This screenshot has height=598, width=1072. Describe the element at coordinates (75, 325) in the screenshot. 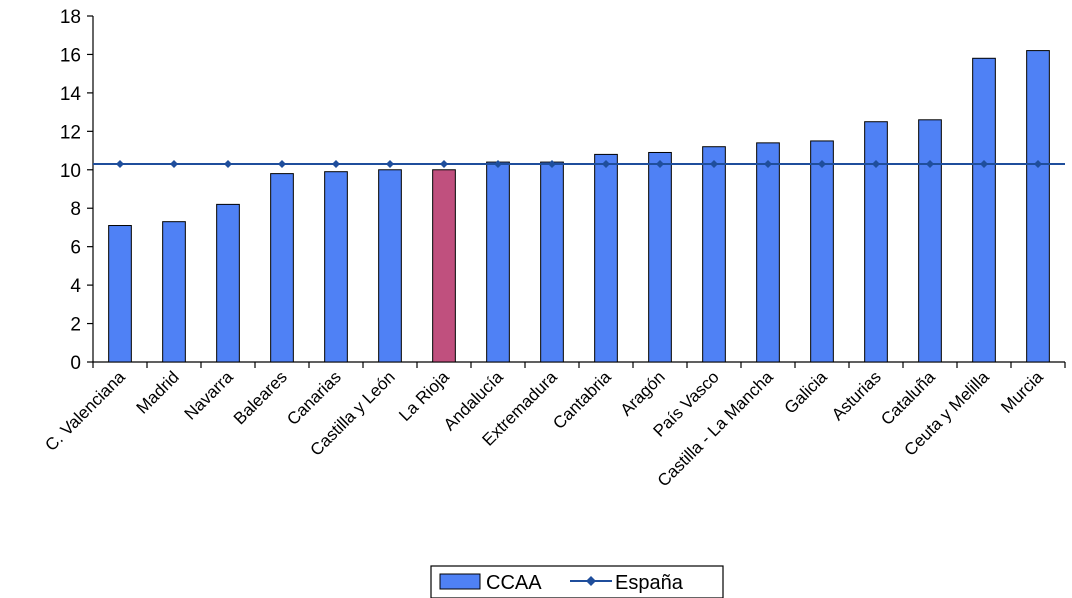

I see `y-tick-label: 2` at that location.